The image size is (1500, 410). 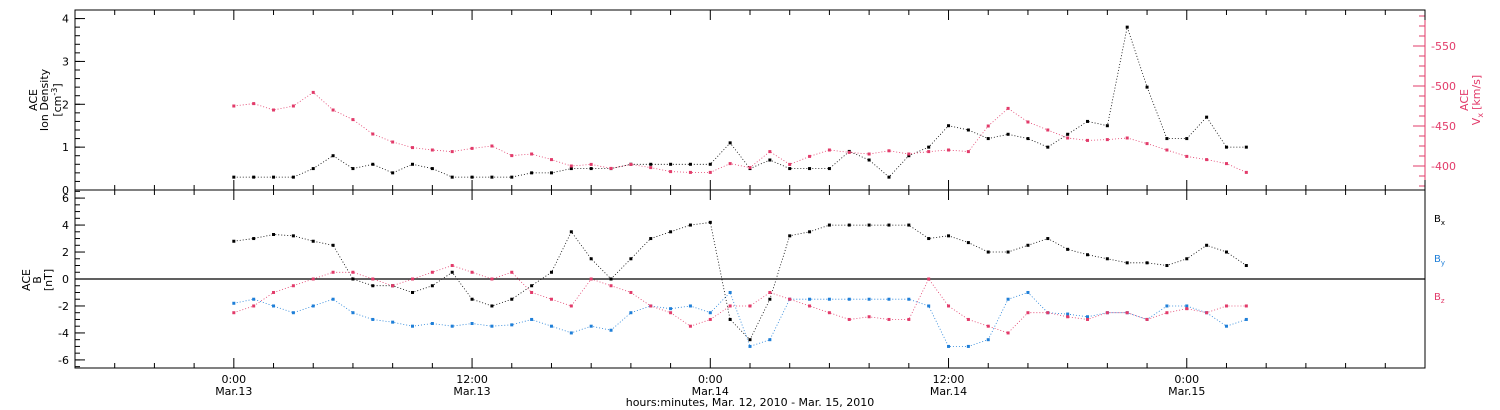 What do you see at coordinates (65, 147) in the screenshot?
I see `density-tick-label: 1` at bounding box center [65, 147].